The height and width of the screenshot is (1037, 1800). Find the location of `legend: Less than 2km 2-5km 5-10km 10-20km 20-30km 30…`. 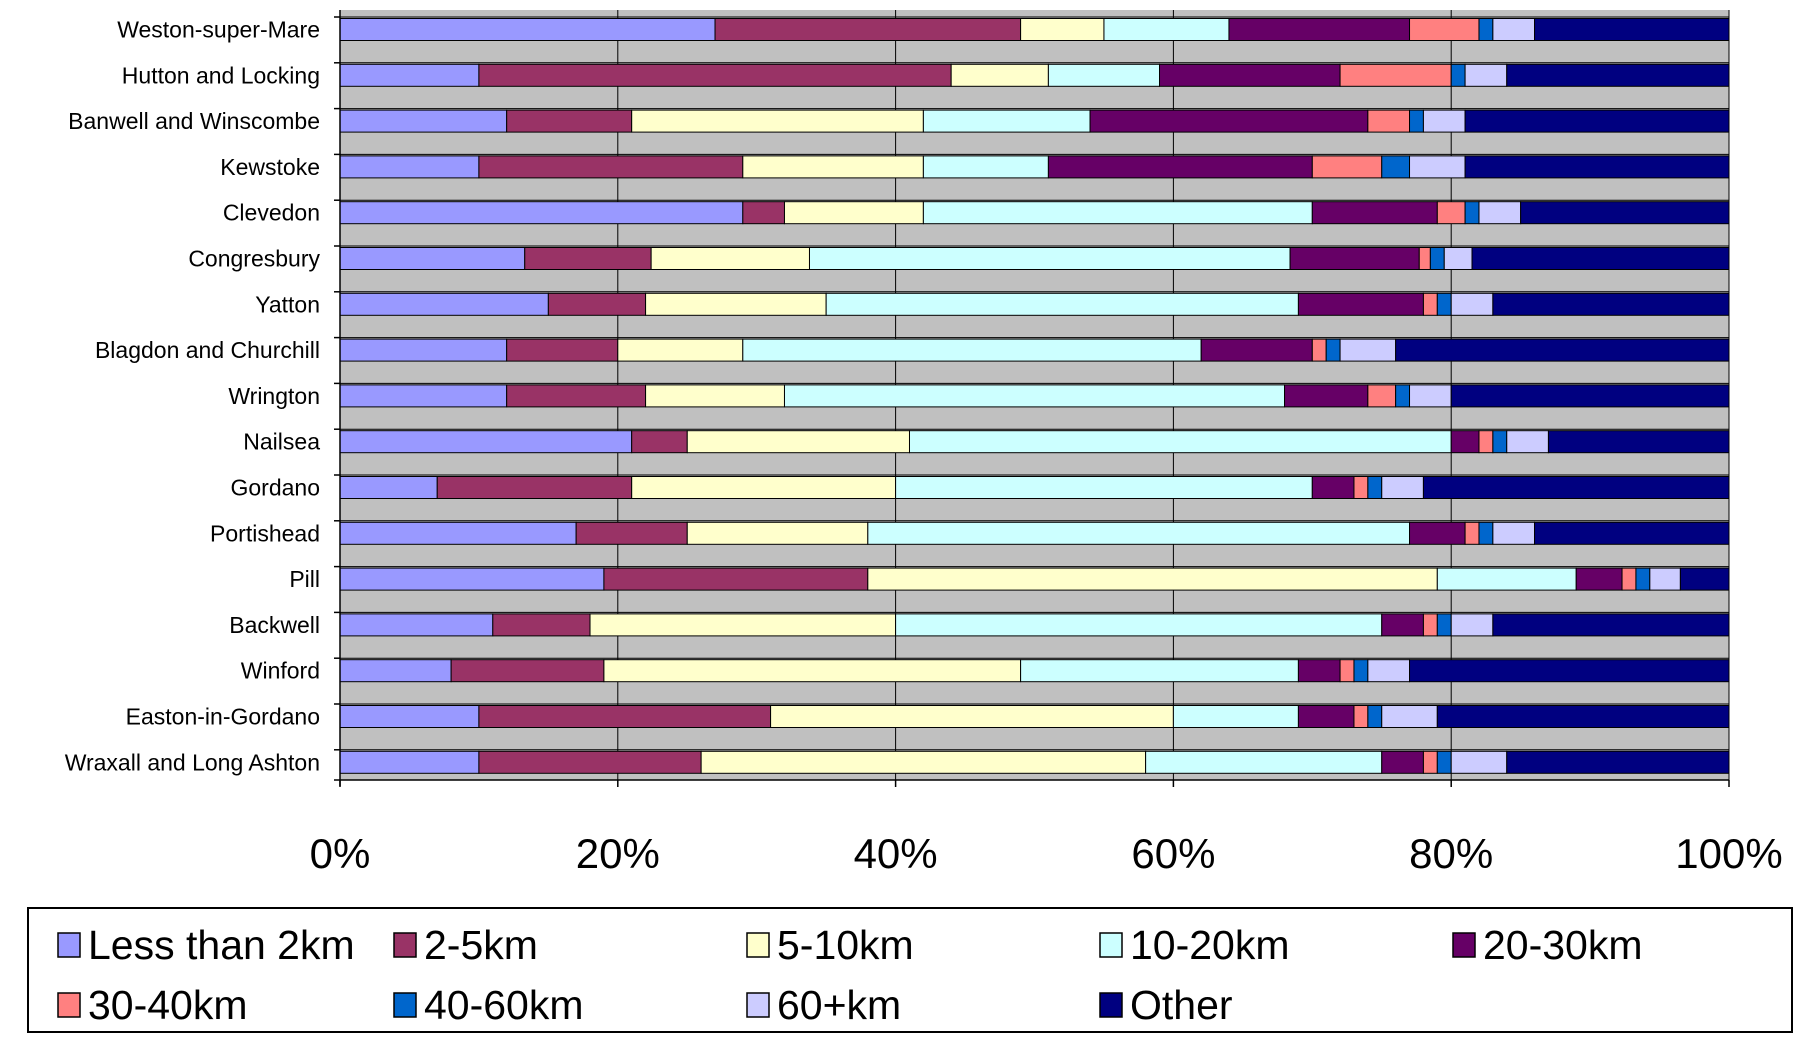

legend: Less than 2km 2-5km 5-10km 10-20km 20-30km 30… is located at coordinates (910, 970).